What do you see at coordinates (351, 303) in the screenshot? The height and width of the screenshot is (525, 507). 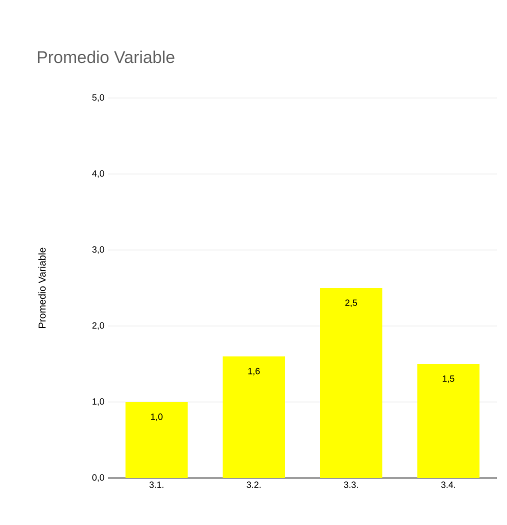 I see `data-label: 2,5` at bounding box center [351, 303].